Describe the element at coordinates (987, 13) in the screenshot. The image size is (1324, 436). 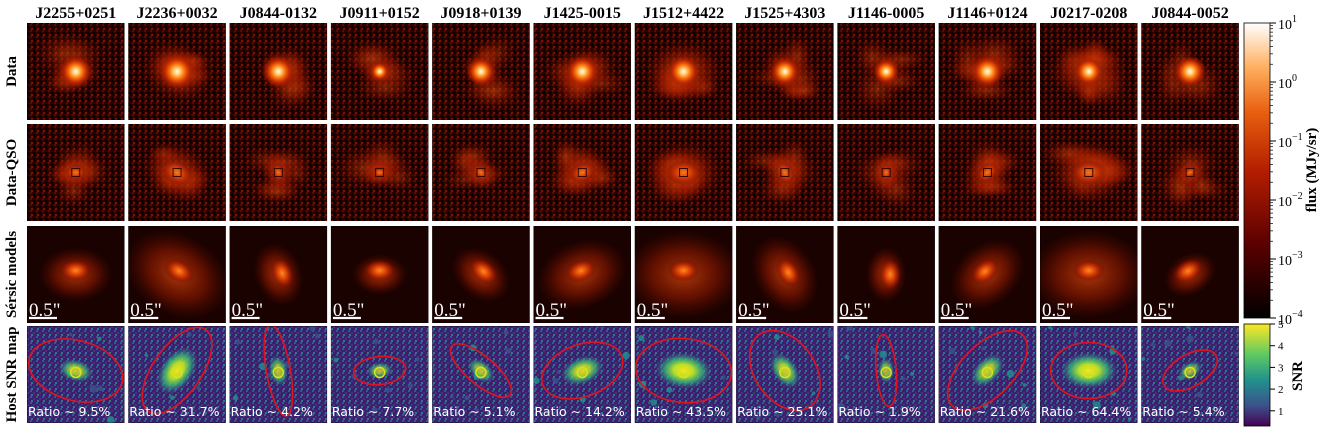
I see `object-name-header: J1146+0124` at that location.